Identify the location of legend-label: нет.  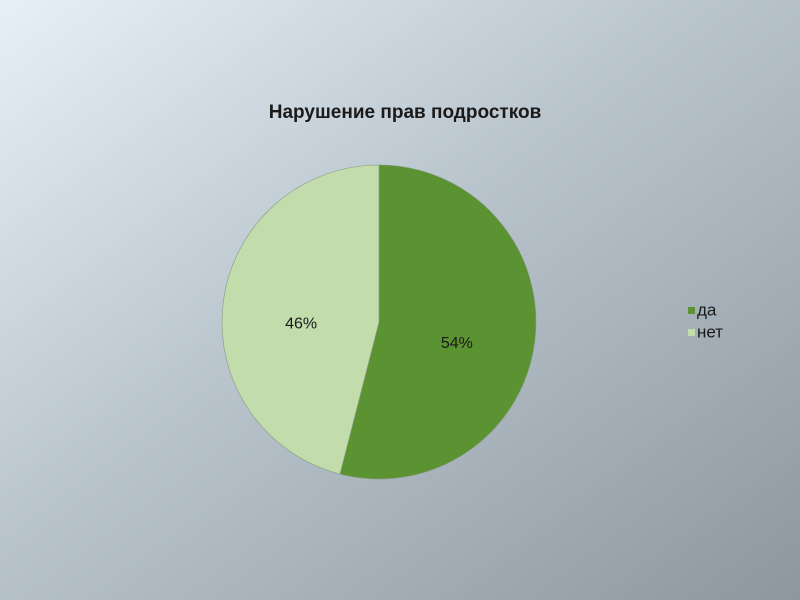
(710, 331).